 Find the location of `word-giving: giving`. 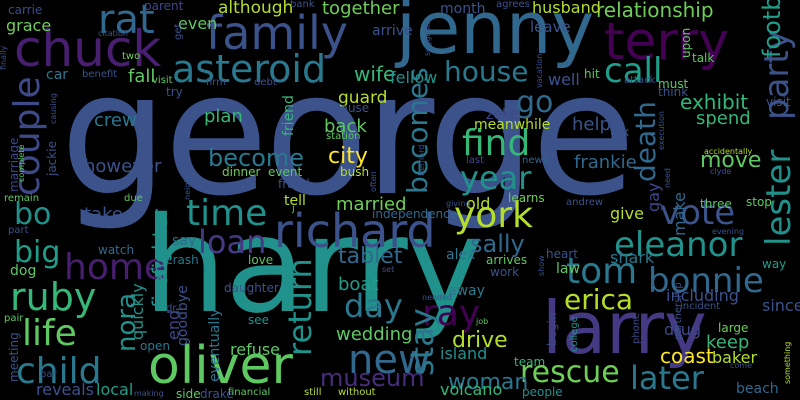

word-giving: giving is located at coordinates (458, 203).